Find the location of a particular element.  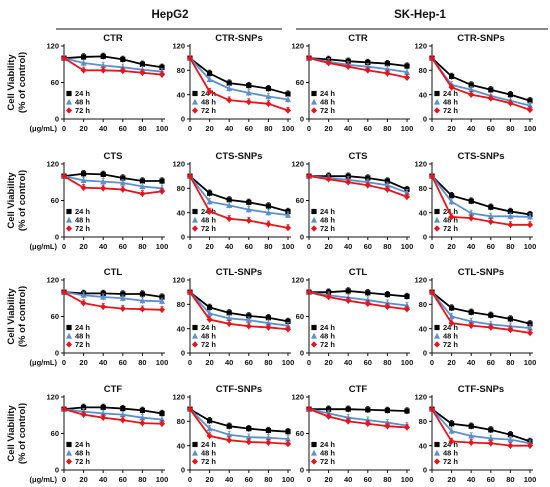

chart-panel: CTR 0 60 120 0 20 40 60 80 100 24 h48 h72 h is located at coordinates (352, 83).